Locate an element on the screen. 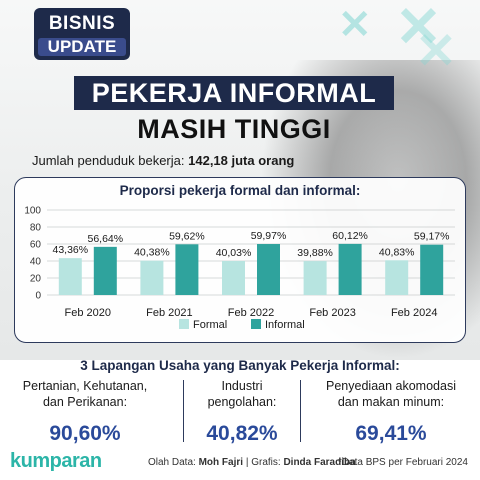 The image size is (480, 480). page-title-line1: PEKERJA INFORMAL is located at coordinates (234, 93).